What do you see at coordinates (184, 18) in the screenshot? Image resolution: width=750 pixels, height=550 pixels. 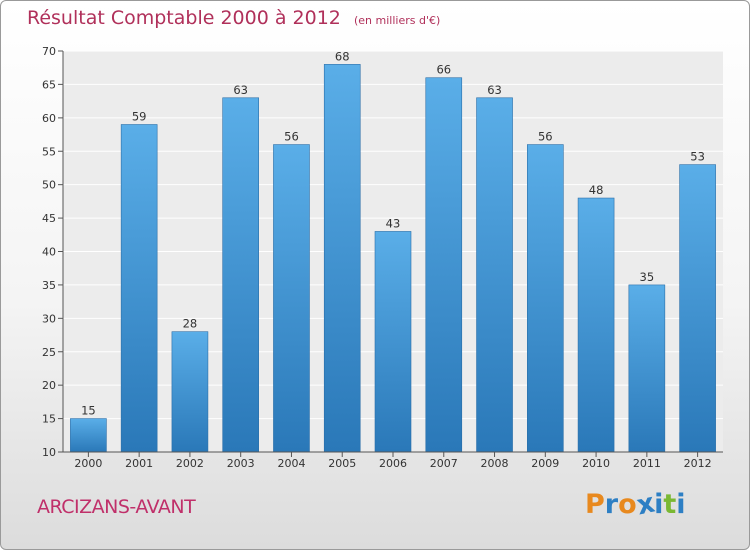 I see `chart-title: Résultat Comptable 2000 à 2012` at bounding box center [184, 18].